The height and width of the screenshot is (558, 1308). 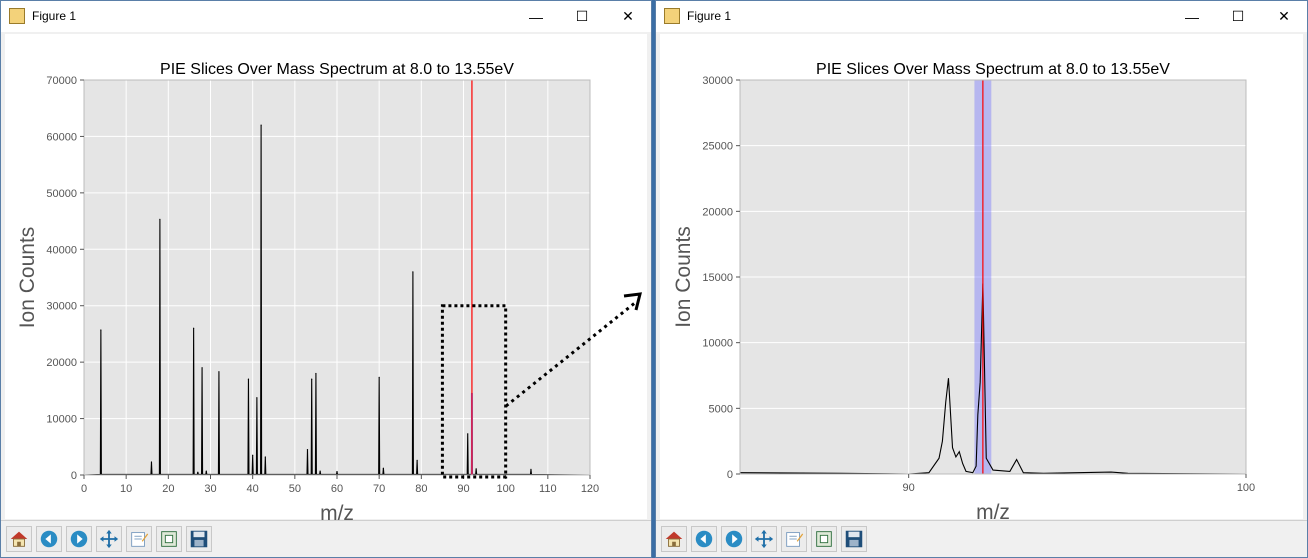 What do you see at coordinates (61, 250) in the screenshot?
I see `y-tick-label: 40000` at bounding box center [61, 250].